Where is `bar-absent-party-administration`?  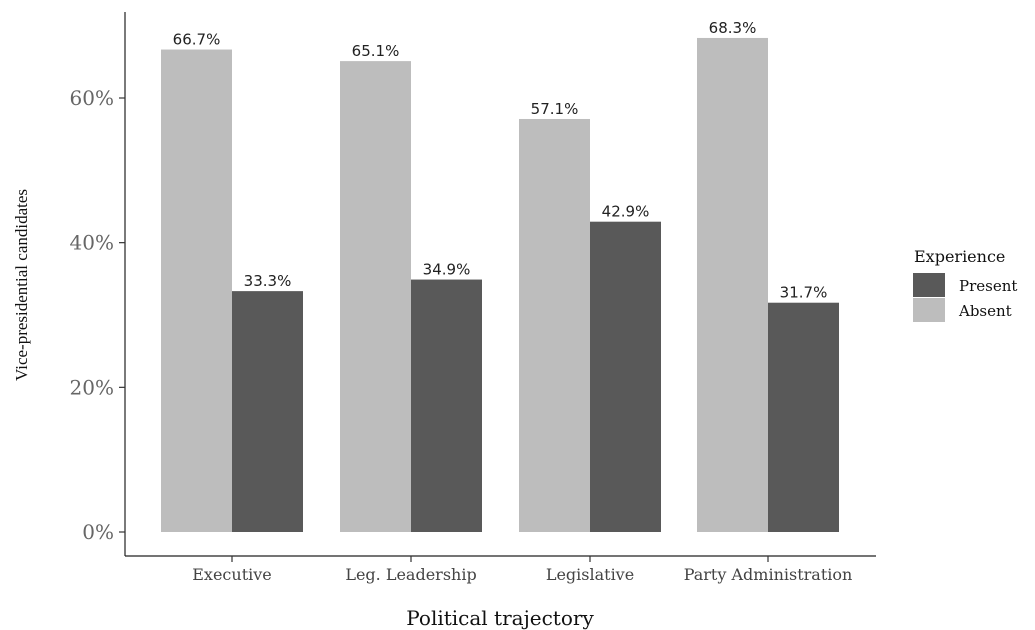 bar-absent-party-administration is located at coordinates (732, 285).